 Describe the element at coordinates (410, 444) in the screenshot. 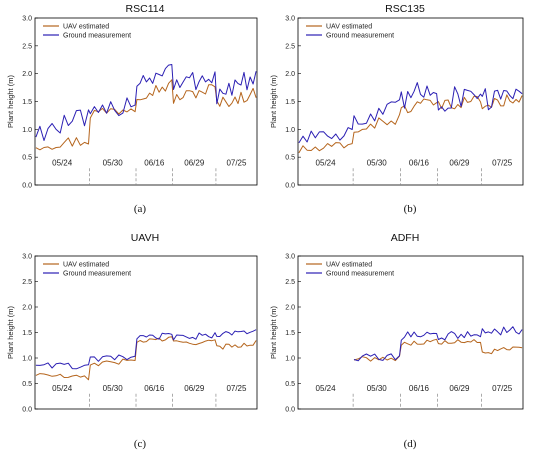

I see `panel-d-caption: (d)` at that location.